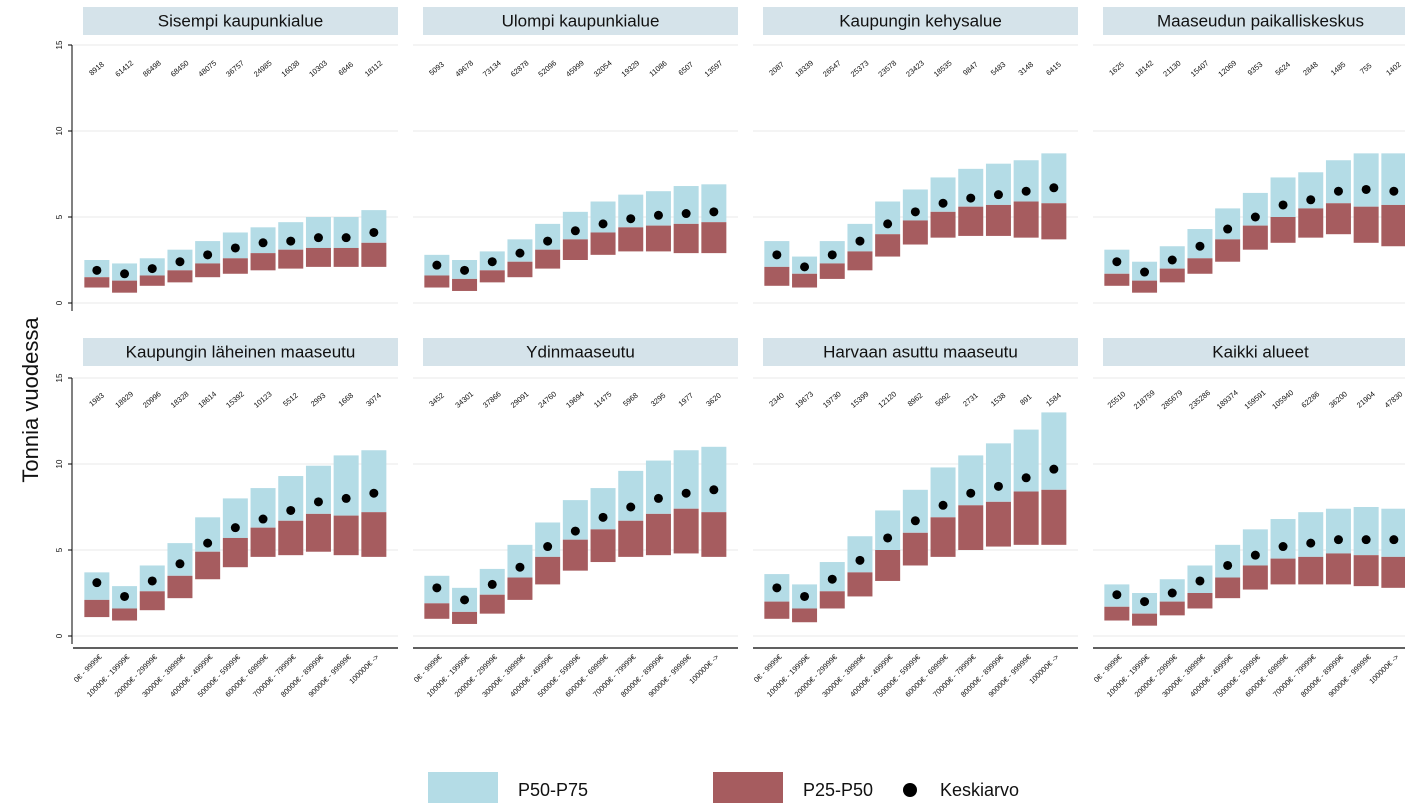  What do you see at coordinates (920, 20) in the screenshot?
I see `panel-title: Kaupungin kehysalue` at bounding box center [920, 20].